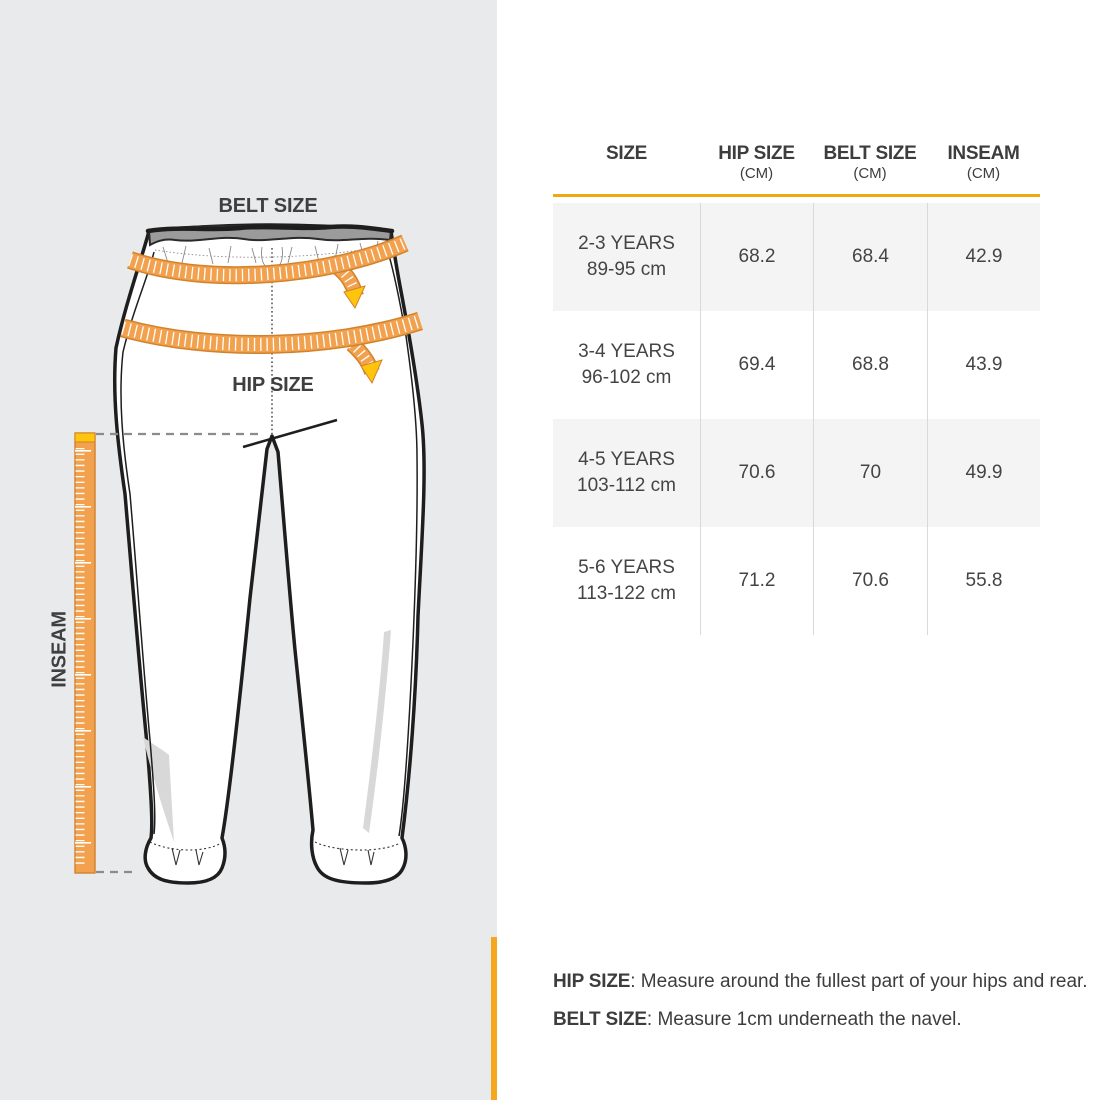 The image size is (1100, 1100). What do you see at coordinates (273, 385) in the screenshot?
I see `hip-size-label: HIP SIZE` at bounding box center [273, 385].